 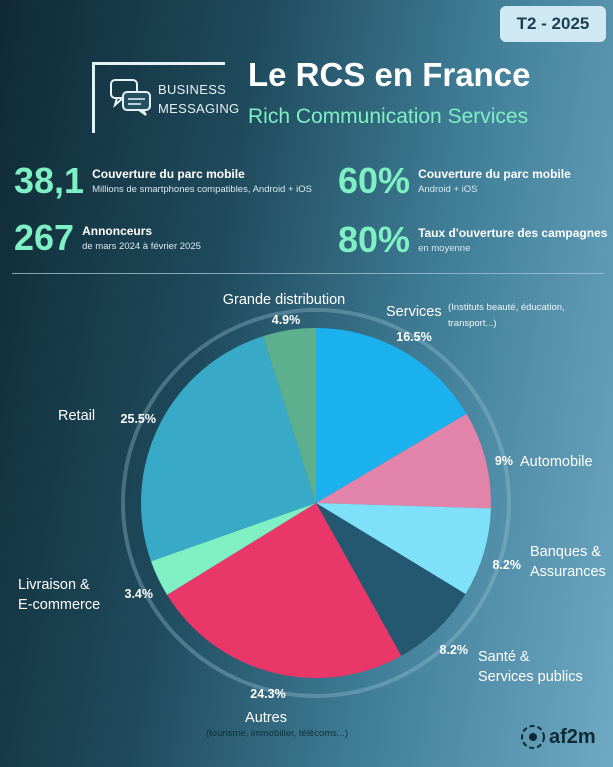 I want to click on slice-note: (Instituts beauté, éducation,, so click(x=506, y=307).